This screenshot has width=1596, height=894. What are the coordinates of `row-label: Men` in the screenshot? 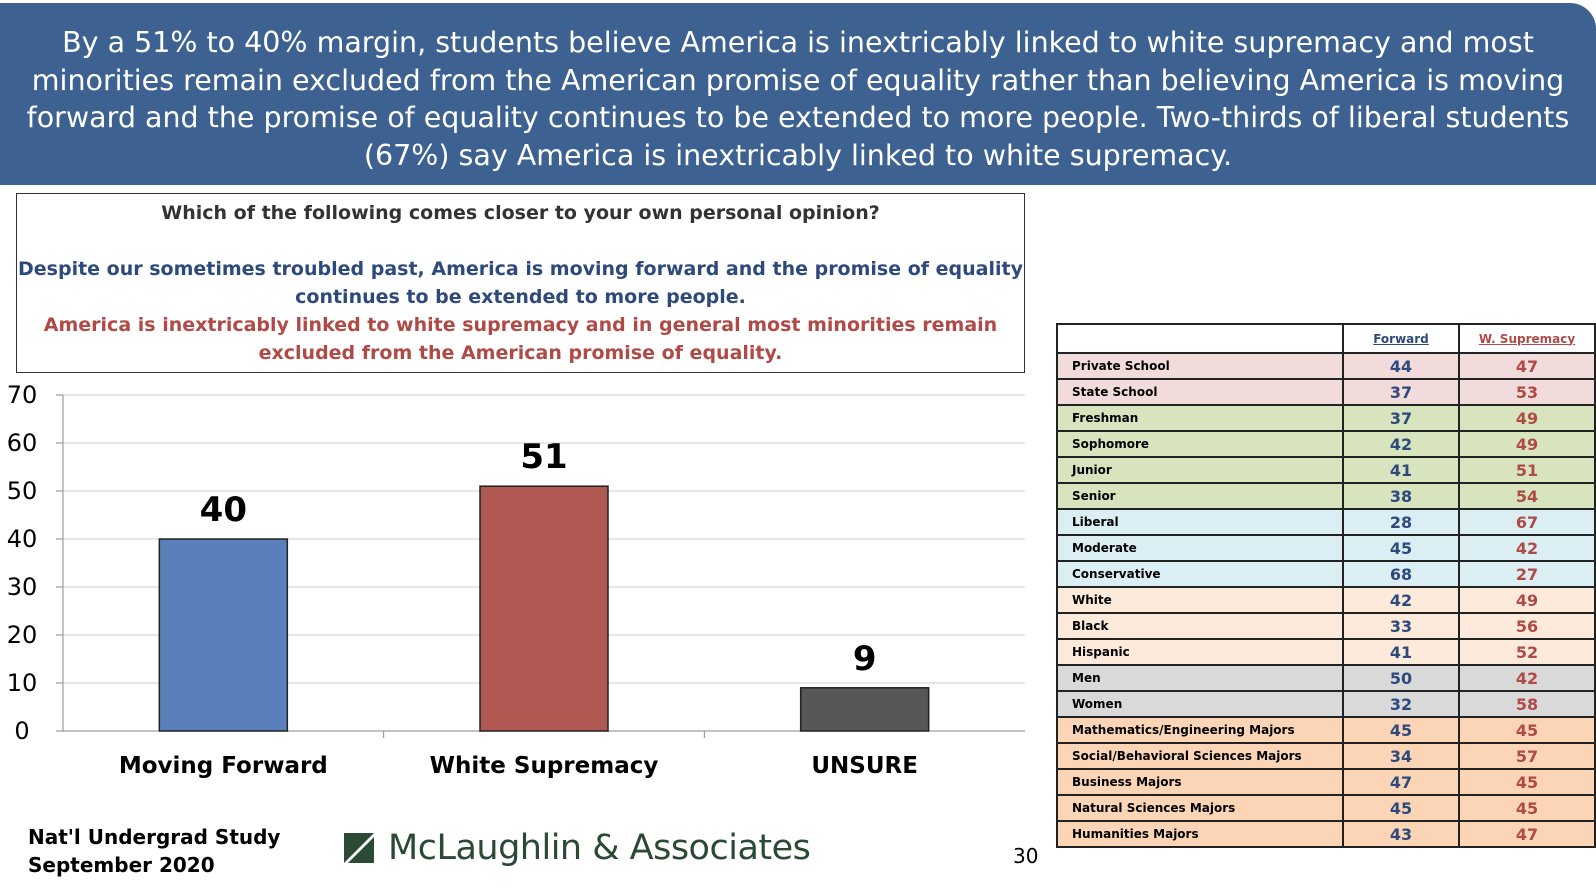 It's located at (1200, 678).